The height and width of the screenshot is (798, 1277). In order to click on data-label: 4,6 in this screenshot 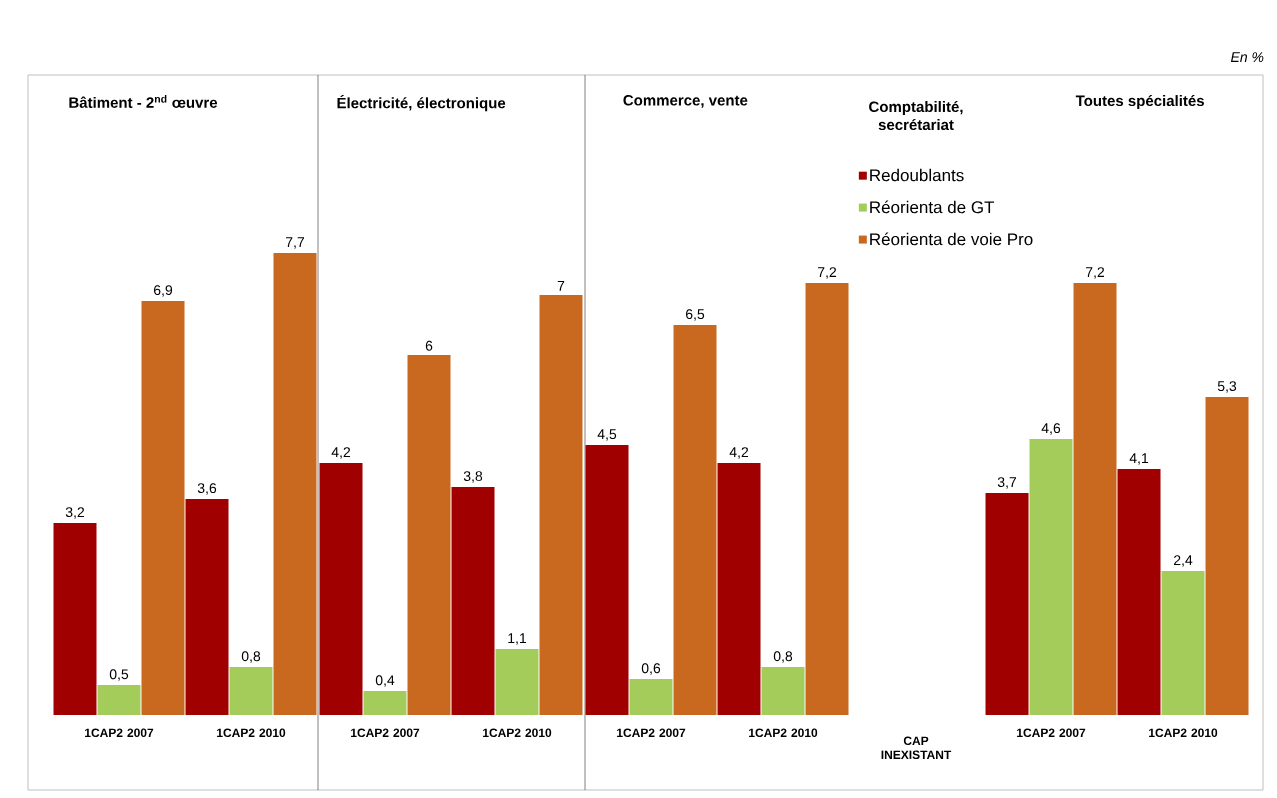, I will do `click(1051, 429)`.